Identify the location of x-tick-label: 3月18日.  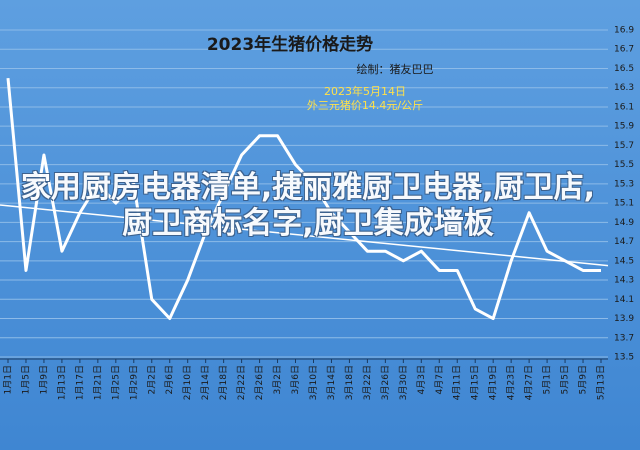
(349, 382).